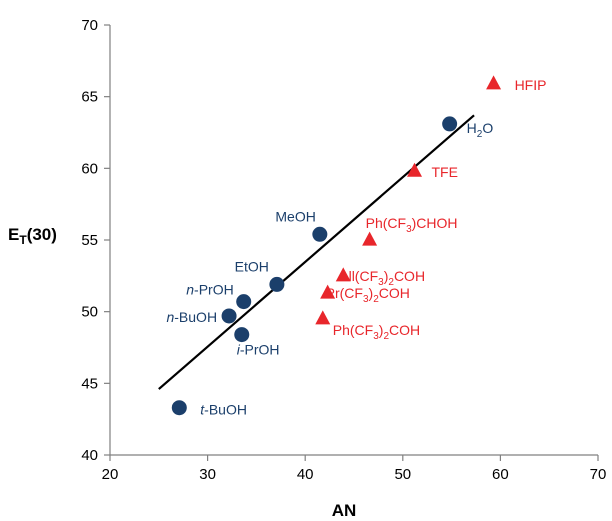 The image size is (612, 521). I want to click on y-axis-label-sub: T, so click(23, 240).